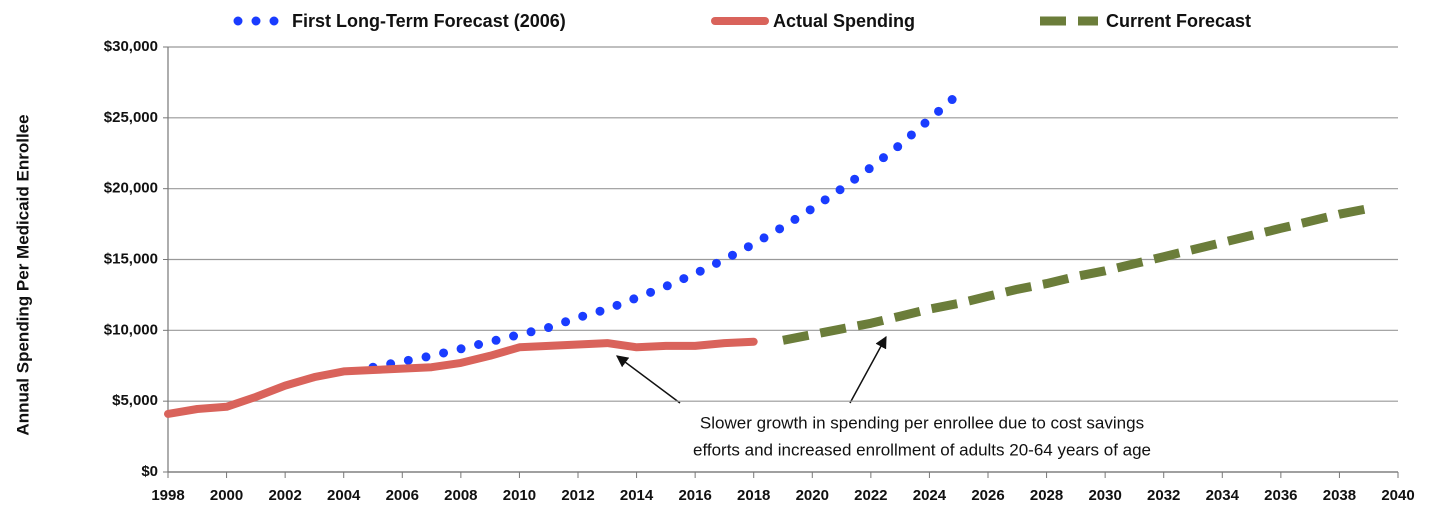 Image resolution: width=1437 pixels, height=509 pixels. What do you see at coordinates (812, 495) in the screenshot?
I see `x-tick-label: 2020` at bounding box center [812, 495].